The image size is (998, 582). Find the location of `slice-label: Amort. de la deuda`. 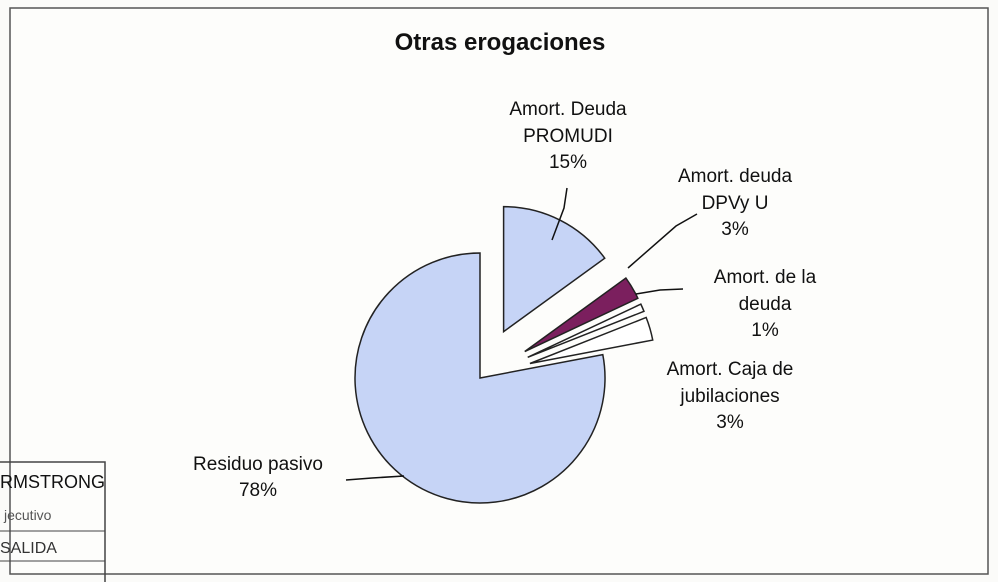

slice-label: Amort. de la deuda is located at coordinates (765, 291).